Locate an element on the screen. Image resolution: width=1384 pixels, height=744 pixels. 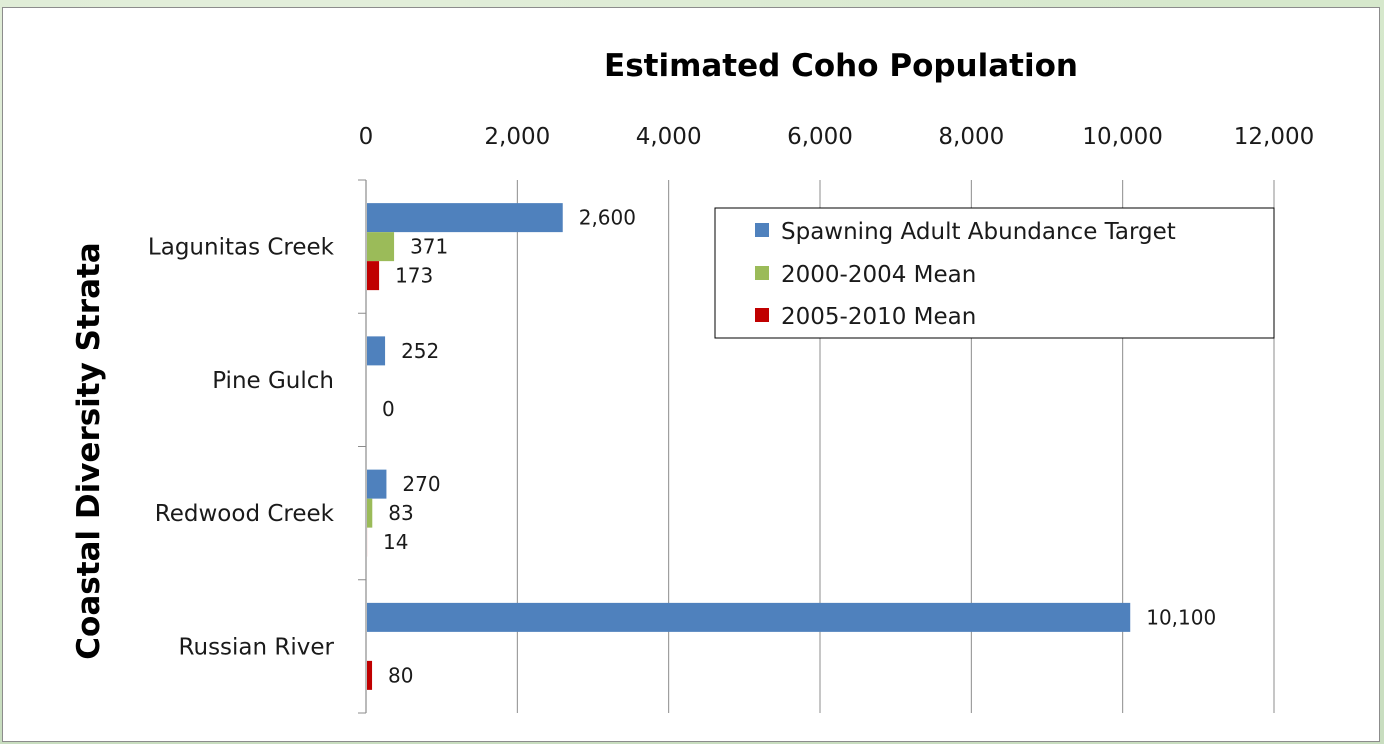
legend-box is located at coordinates (994, 273).